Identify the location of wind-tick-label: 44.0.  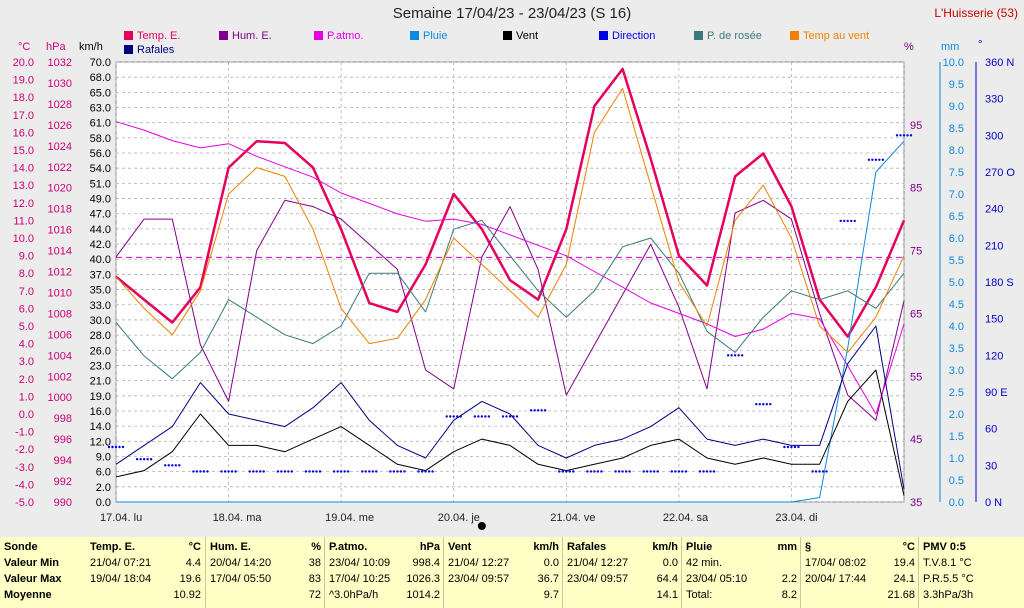
(100, 230).